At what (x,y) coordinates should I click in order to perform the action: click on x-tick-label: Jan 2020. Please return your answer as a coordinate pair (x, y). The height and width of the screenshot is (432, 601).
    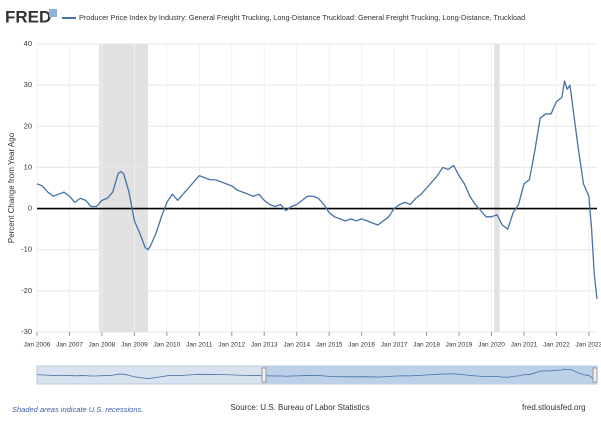
    Looking at the image, I should click on (491, 345).